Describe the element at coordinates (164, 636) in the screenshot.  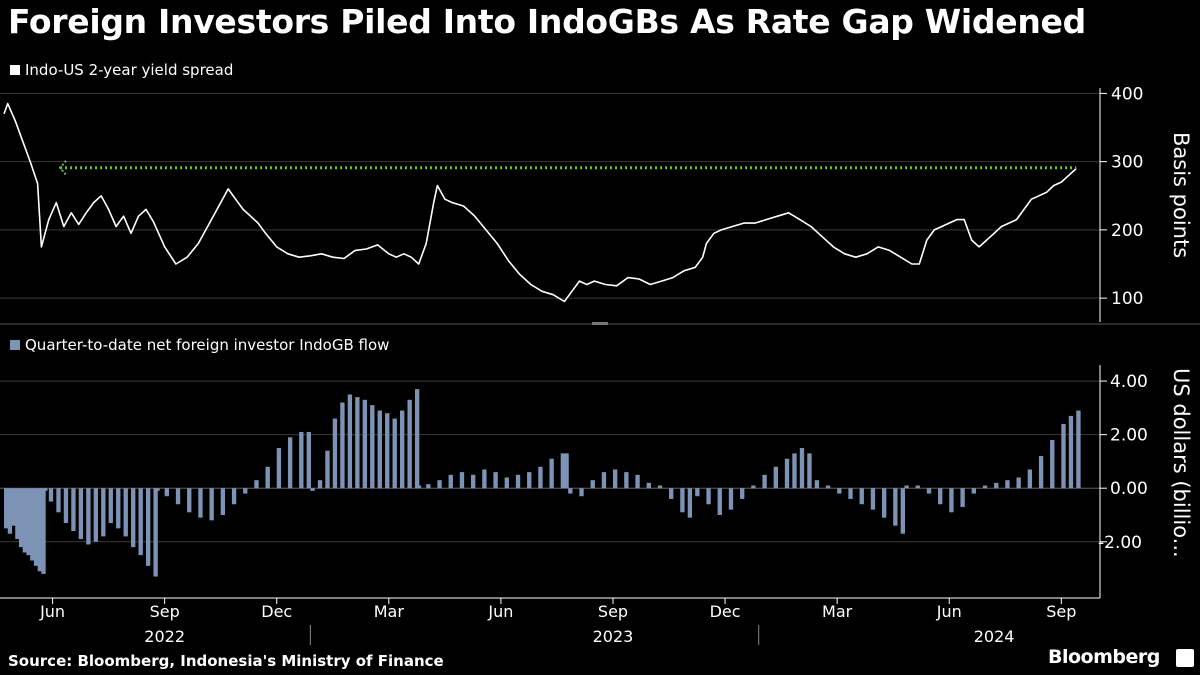
I see `x-year-label: 2022` at that location.